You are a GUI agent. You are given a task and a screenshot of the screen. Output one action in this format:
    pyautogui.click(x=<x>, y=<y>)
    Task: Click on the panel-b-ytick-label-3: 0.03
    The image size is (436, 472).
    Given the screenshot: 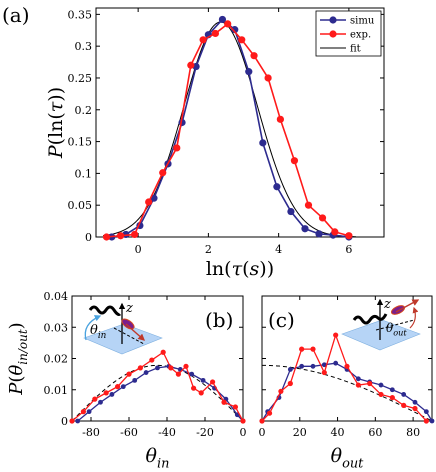 What is the action you would take?
    pyautogui.click(x=56, y=327)
    